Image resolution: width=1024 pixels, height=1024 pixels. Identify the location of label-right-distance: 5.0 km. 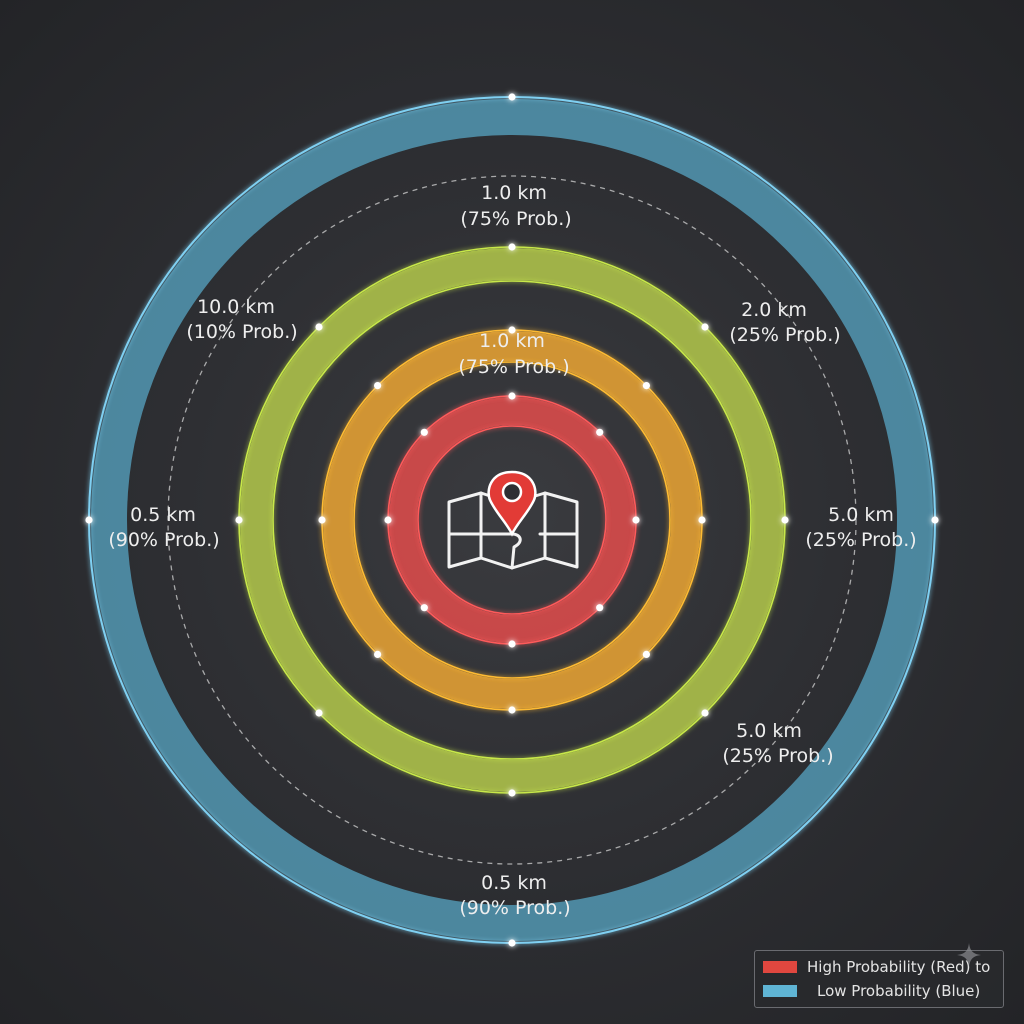
(861, 515).